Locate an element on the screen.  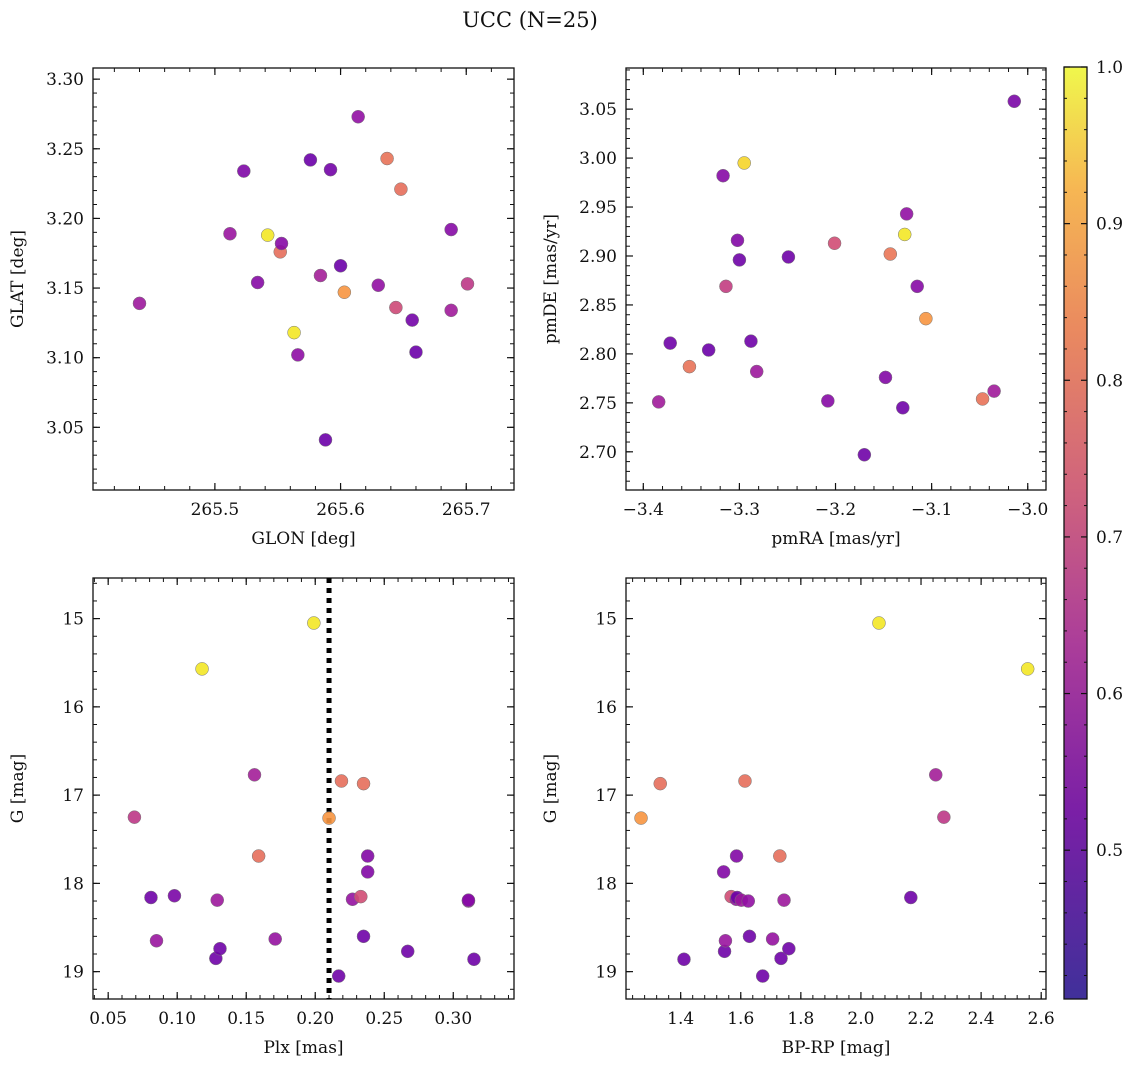
x-tick-label: 265.7 is located at coordinates (466, 510).